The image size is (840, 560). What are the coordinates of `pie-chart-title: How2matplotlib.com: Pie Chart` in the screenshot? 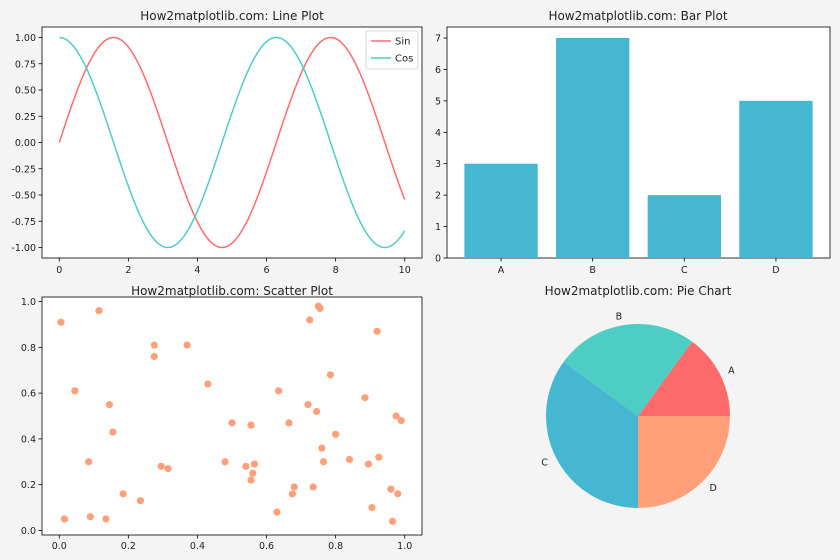 It's located at (638, 291).